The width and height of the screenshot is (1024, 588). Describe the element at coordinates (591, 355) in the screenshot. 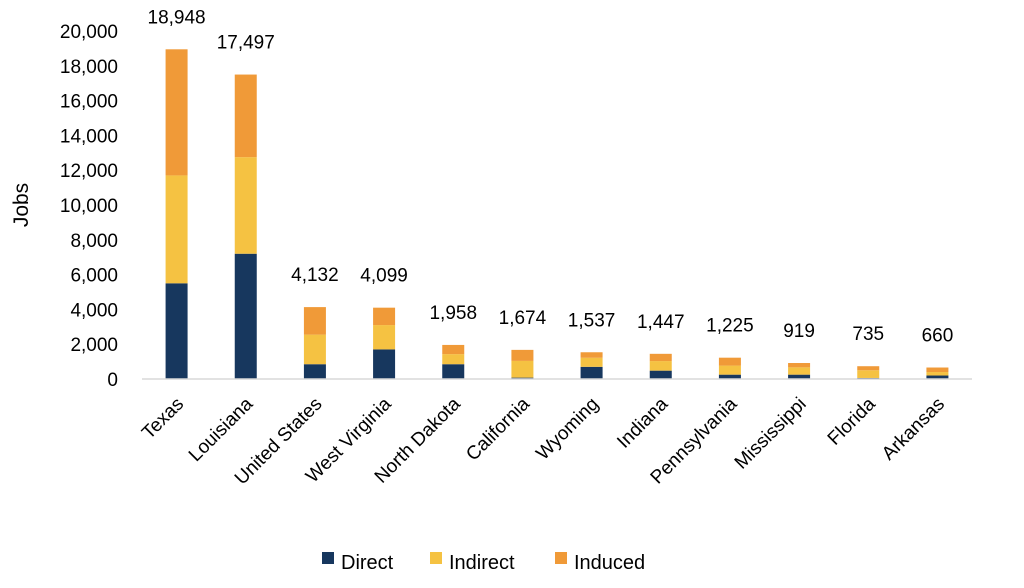

I see `bar-induced-wyoming` at that location.